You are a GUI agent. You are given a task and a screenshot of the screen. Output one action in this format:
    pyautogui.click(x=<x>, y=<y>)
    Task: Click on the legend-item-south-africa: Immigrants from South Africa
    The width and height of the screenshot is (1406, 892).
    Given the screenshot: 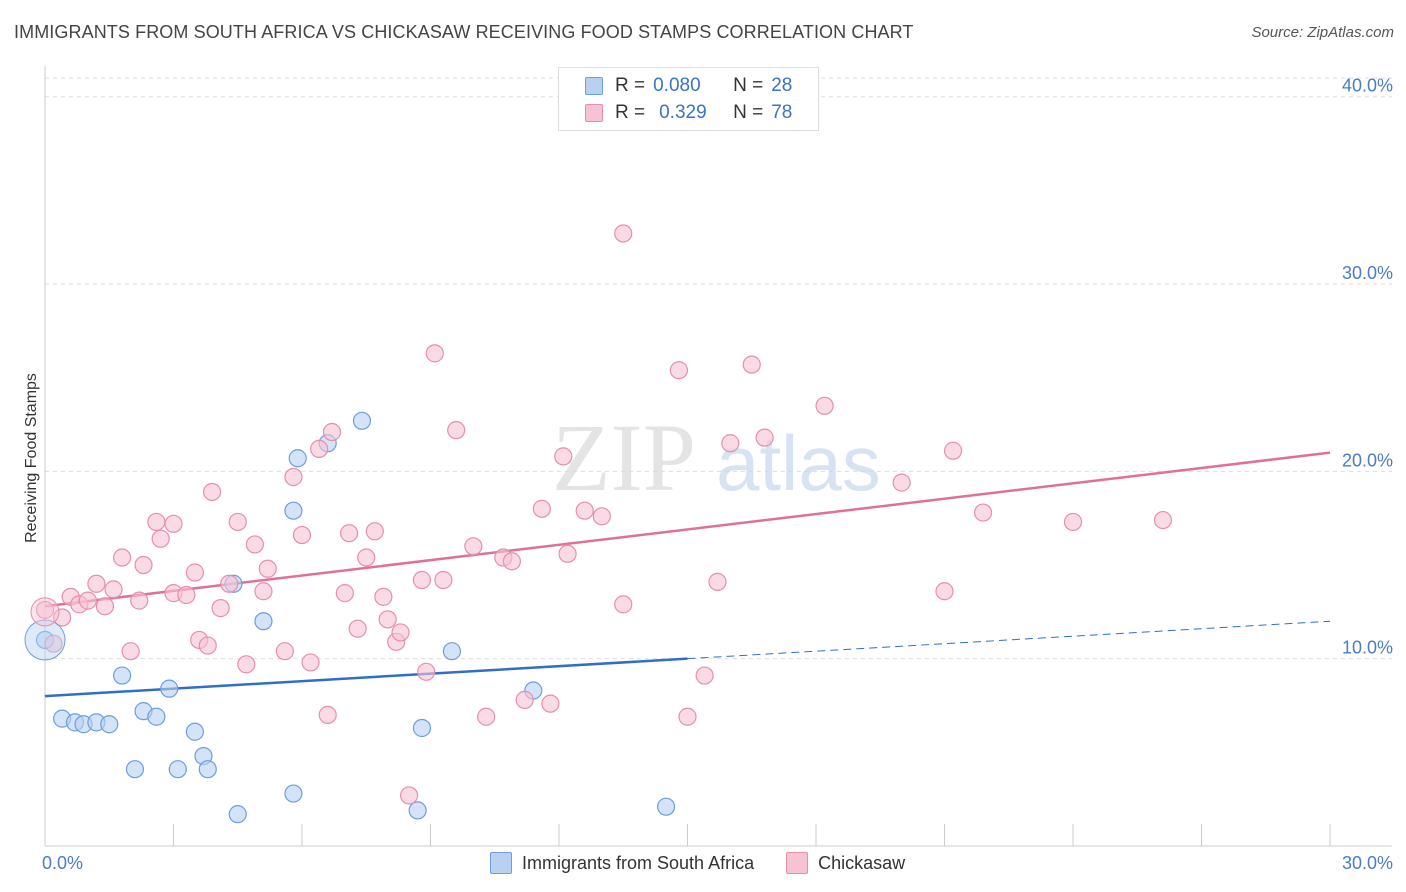 What is the action you would take?
    pyautogui.click(x=622, y=863)
    